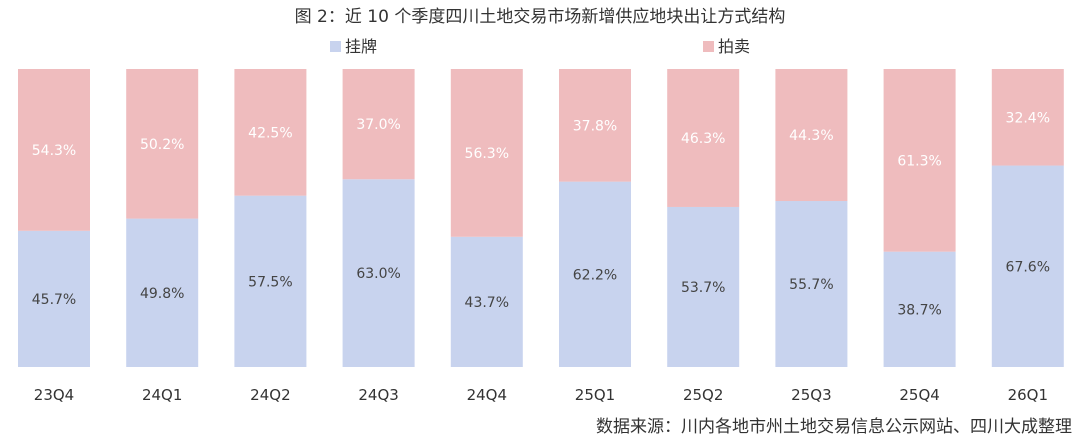 This screenshot has height=441, width=1080. I want to click on x-tick-label: 25Q4, so click(919, 395).